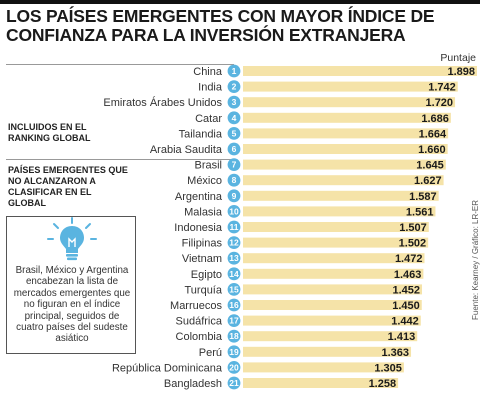 The width and height of the screenshot is (480, 400). I want to click on category-label: Filipinas, so click(202, 244).